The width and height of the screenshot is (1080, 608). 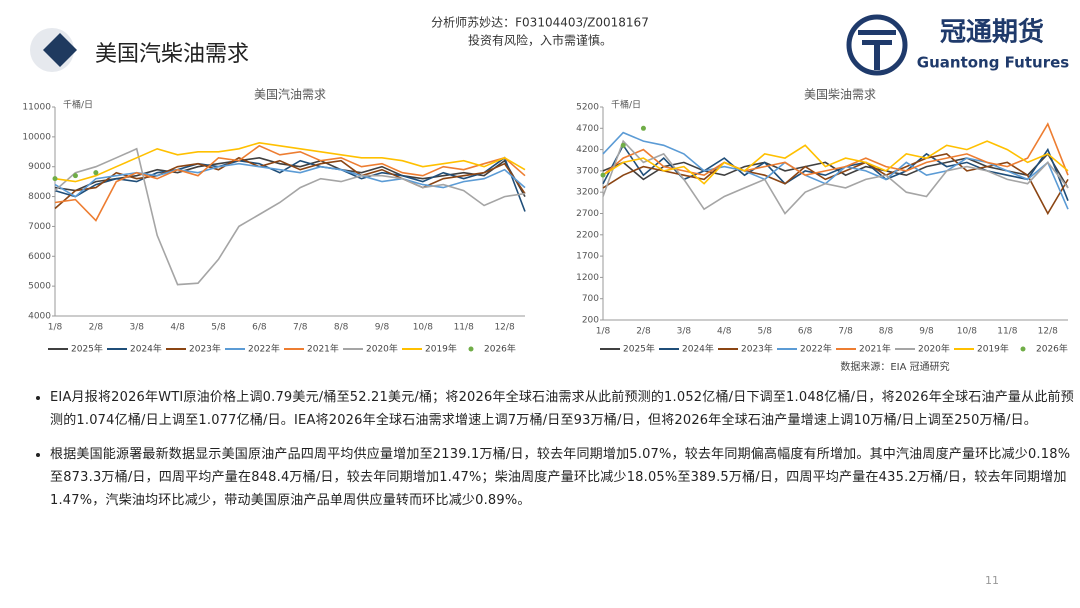 What do you see at coordinates (36, 137) in the screenshot?
I see `y-tick-label: 10000` at bounding box center [36, 137].